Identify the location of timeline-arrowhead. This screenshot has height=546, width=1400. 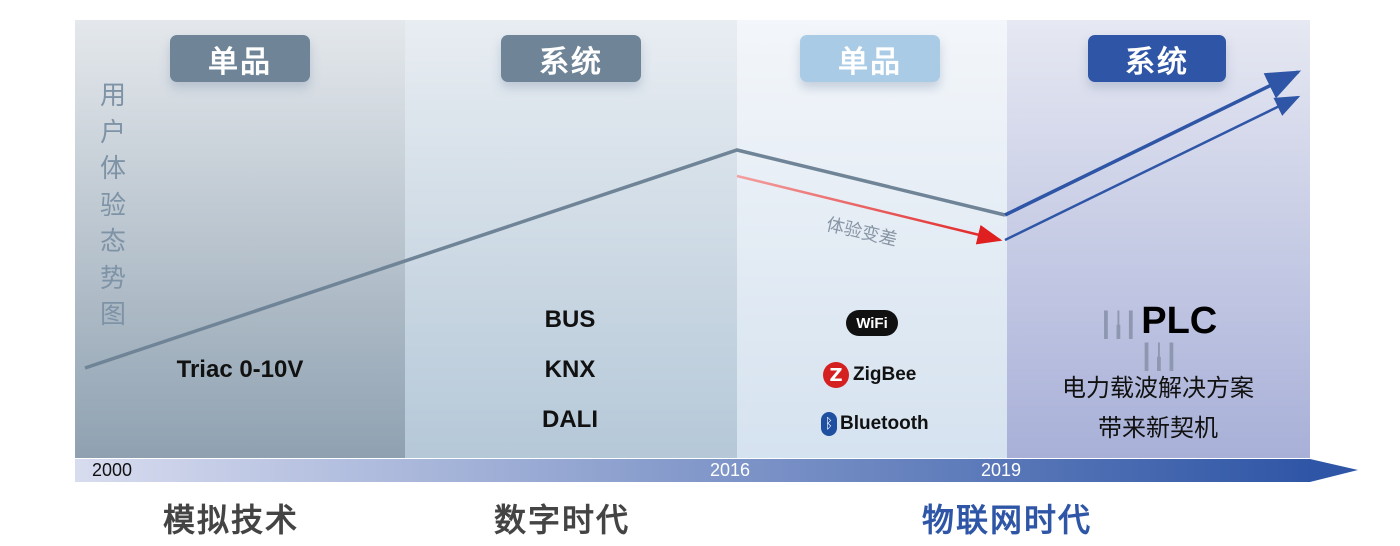
(1334, 470).